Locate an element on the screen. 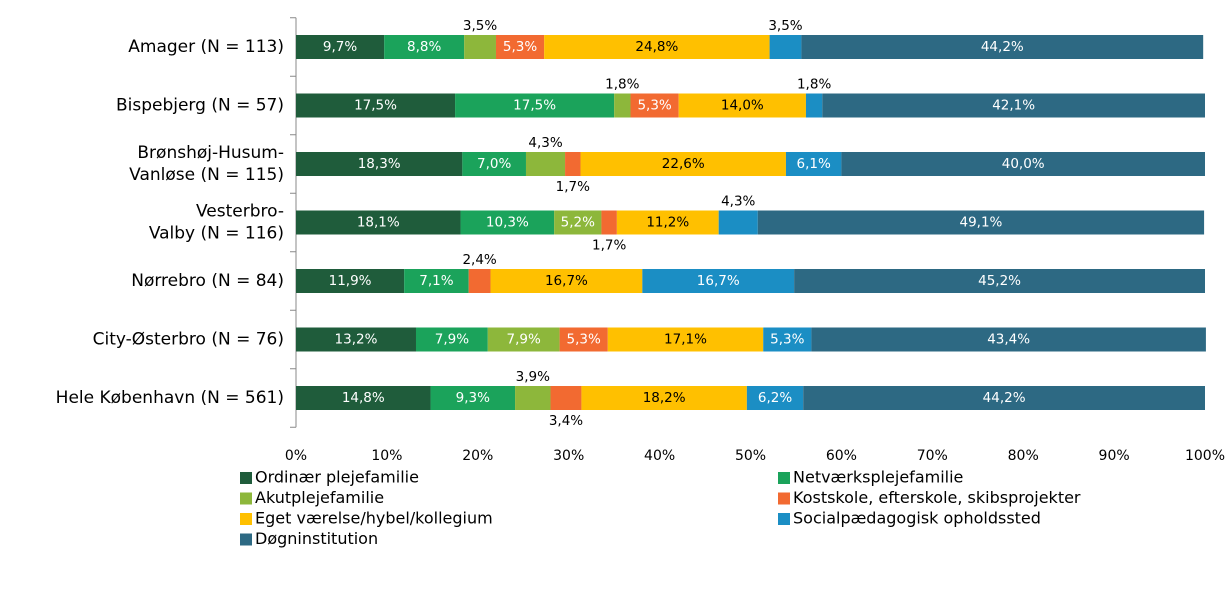 The height and width of the screenshot is (599, 1232). data-label: 11,9% is located at coordinates (350, 281).